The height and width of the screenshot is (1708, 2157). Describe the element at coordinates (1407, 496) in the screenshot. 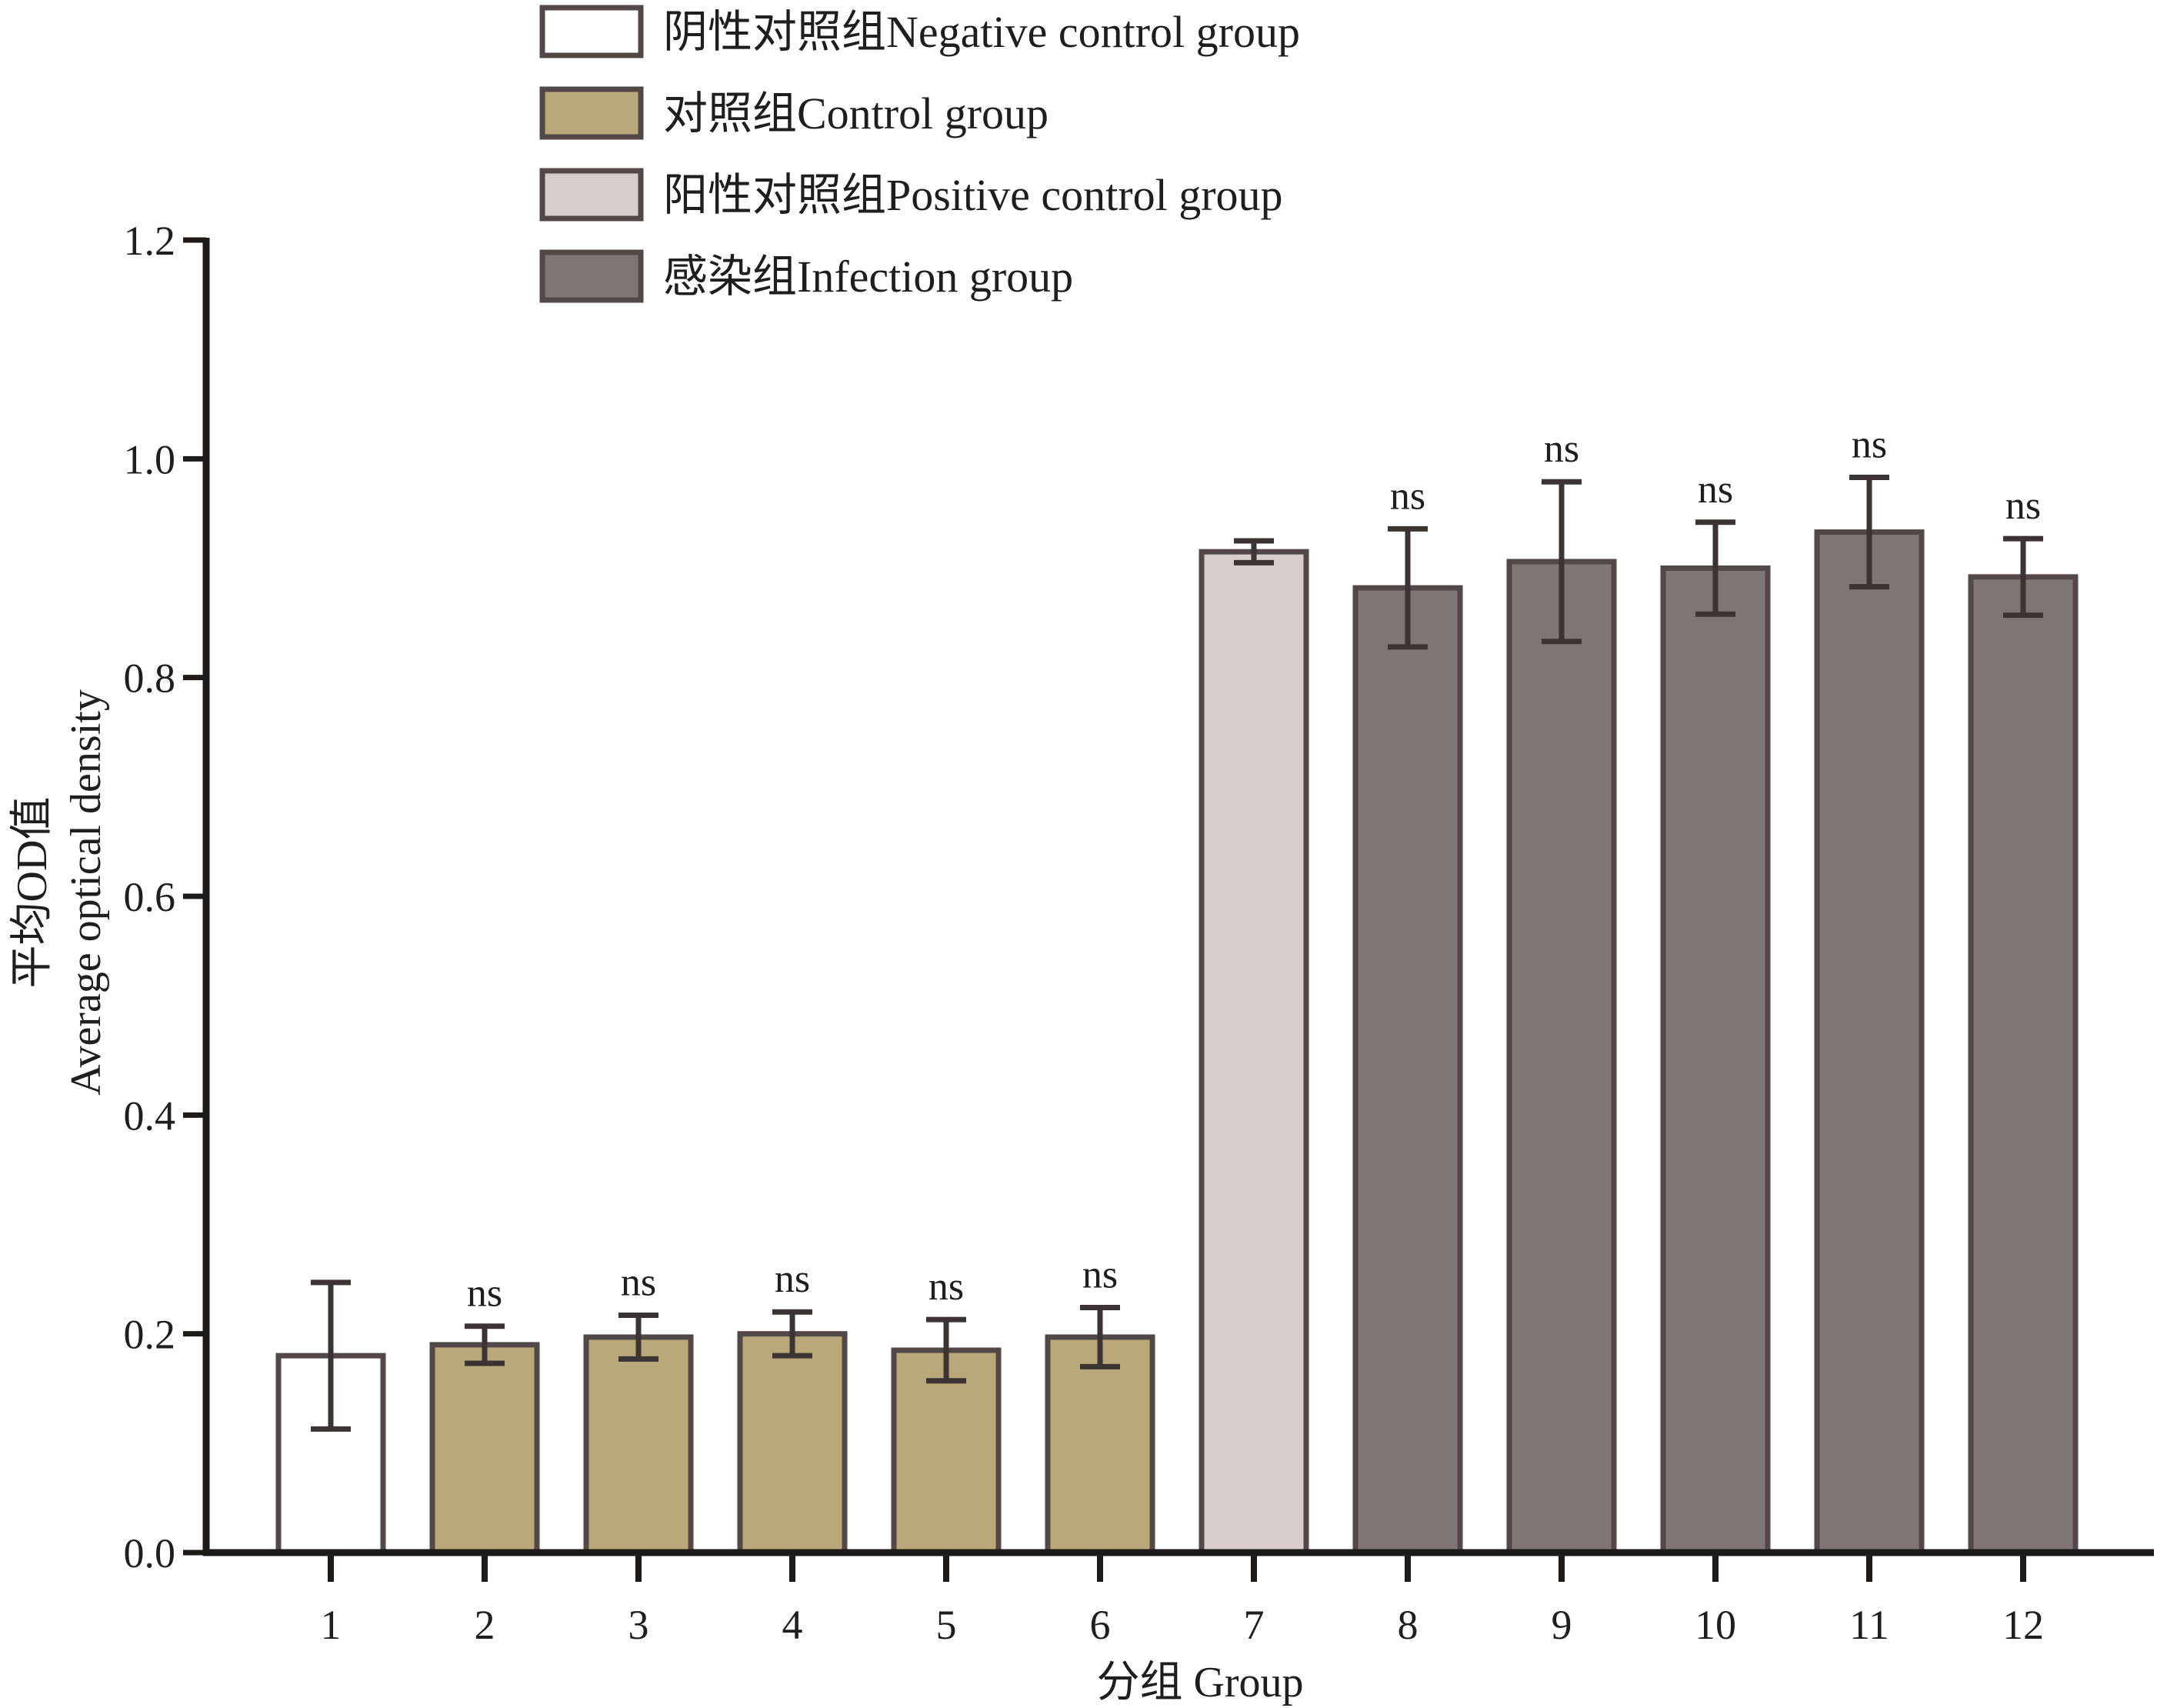

I see `significance-label-8: ns` at that location.